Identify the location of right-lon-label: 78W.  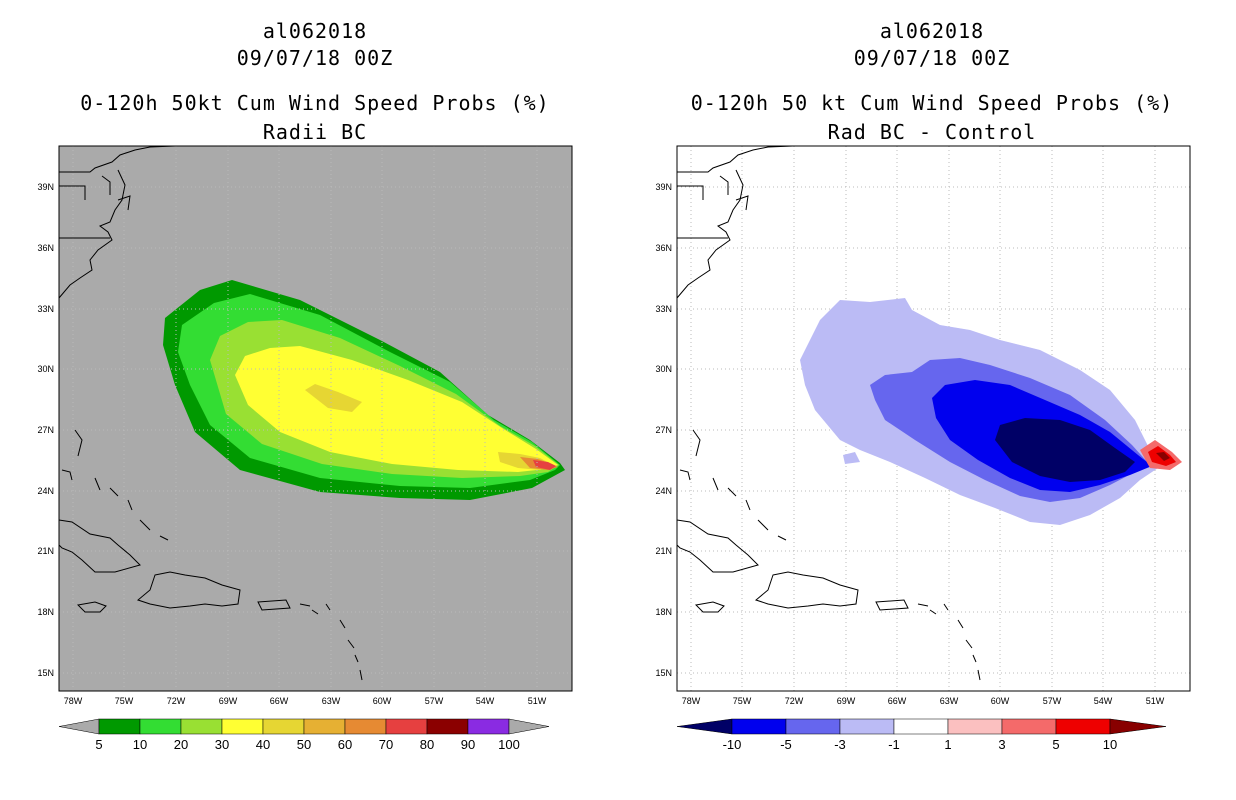
(691, 701).